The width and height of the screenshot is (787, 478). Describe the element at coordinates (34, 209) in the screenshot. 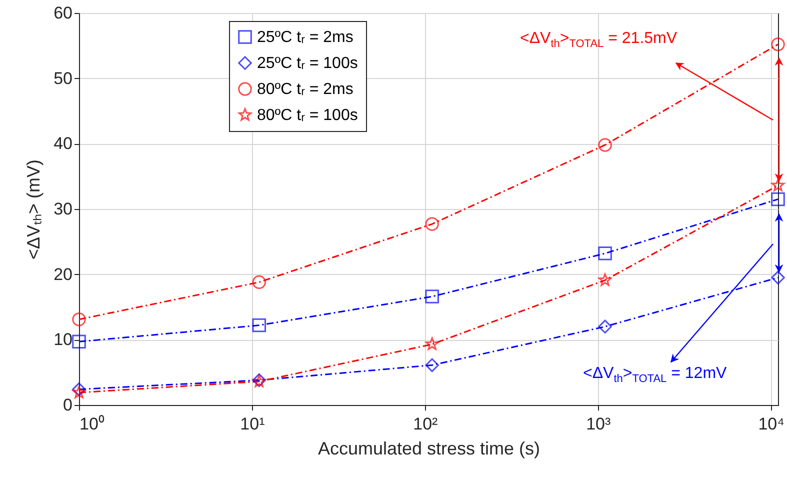

I see `y-axis-title: <ΔVₜₕ> (mV)` at that location.